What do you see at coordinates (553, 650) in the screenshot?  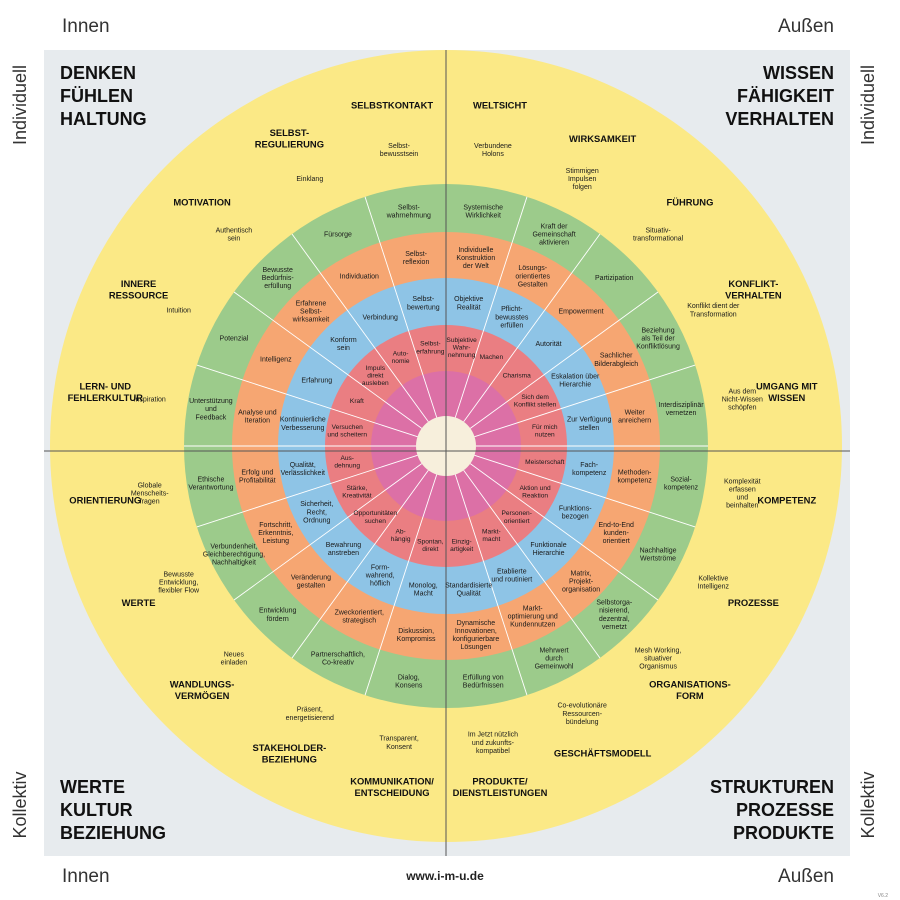 I see `ring-label-line: Mehrwert` at bounding box center [553, 650].